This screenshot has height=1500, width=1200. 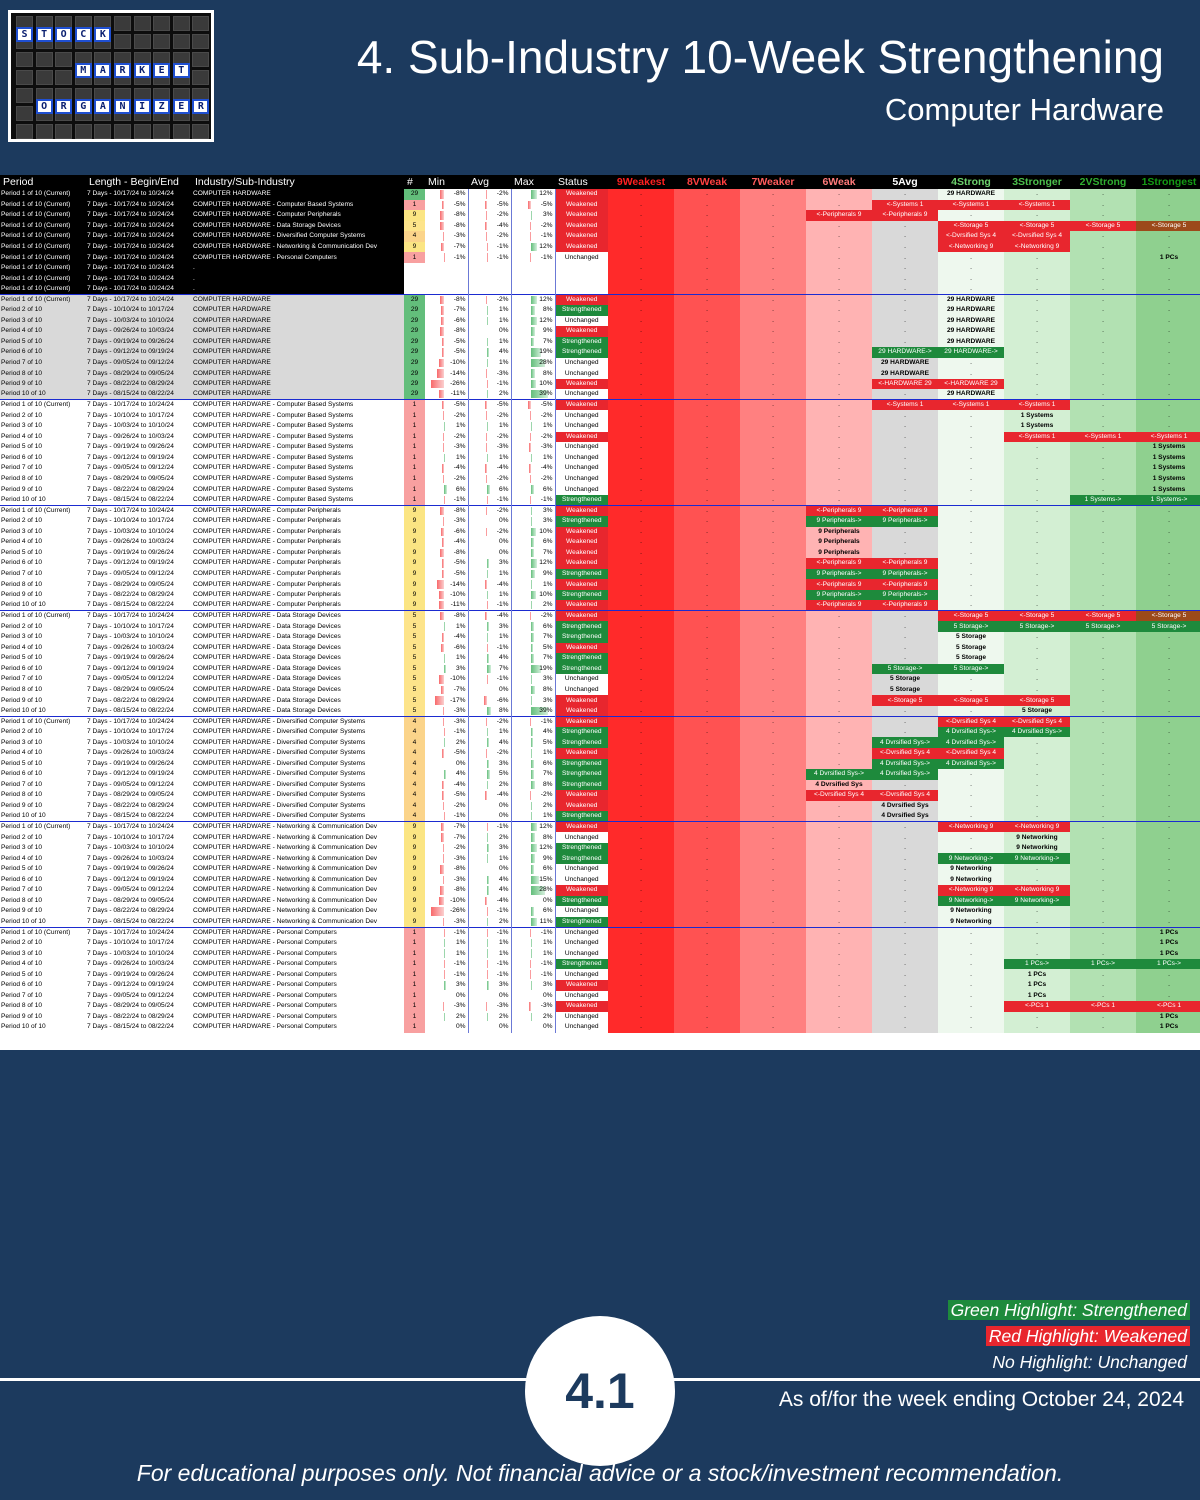 What do you see at coordinates (298, 268) in the screenshot?
I see `industry-cell: .` at bounding box center [298, 268].